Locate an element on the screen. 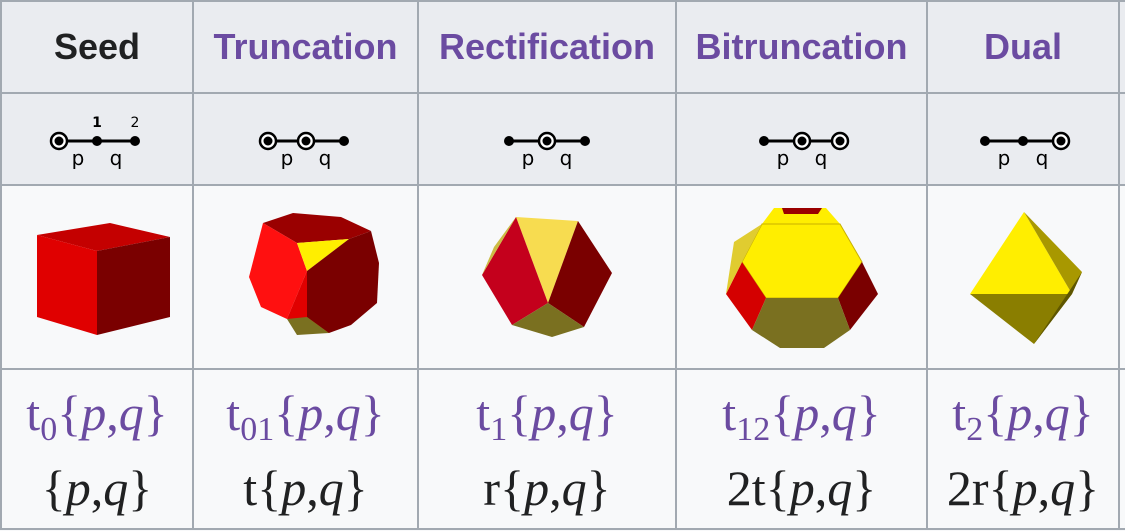  schlafli-symbol: {p,q} is located at coordinates (97, 487).